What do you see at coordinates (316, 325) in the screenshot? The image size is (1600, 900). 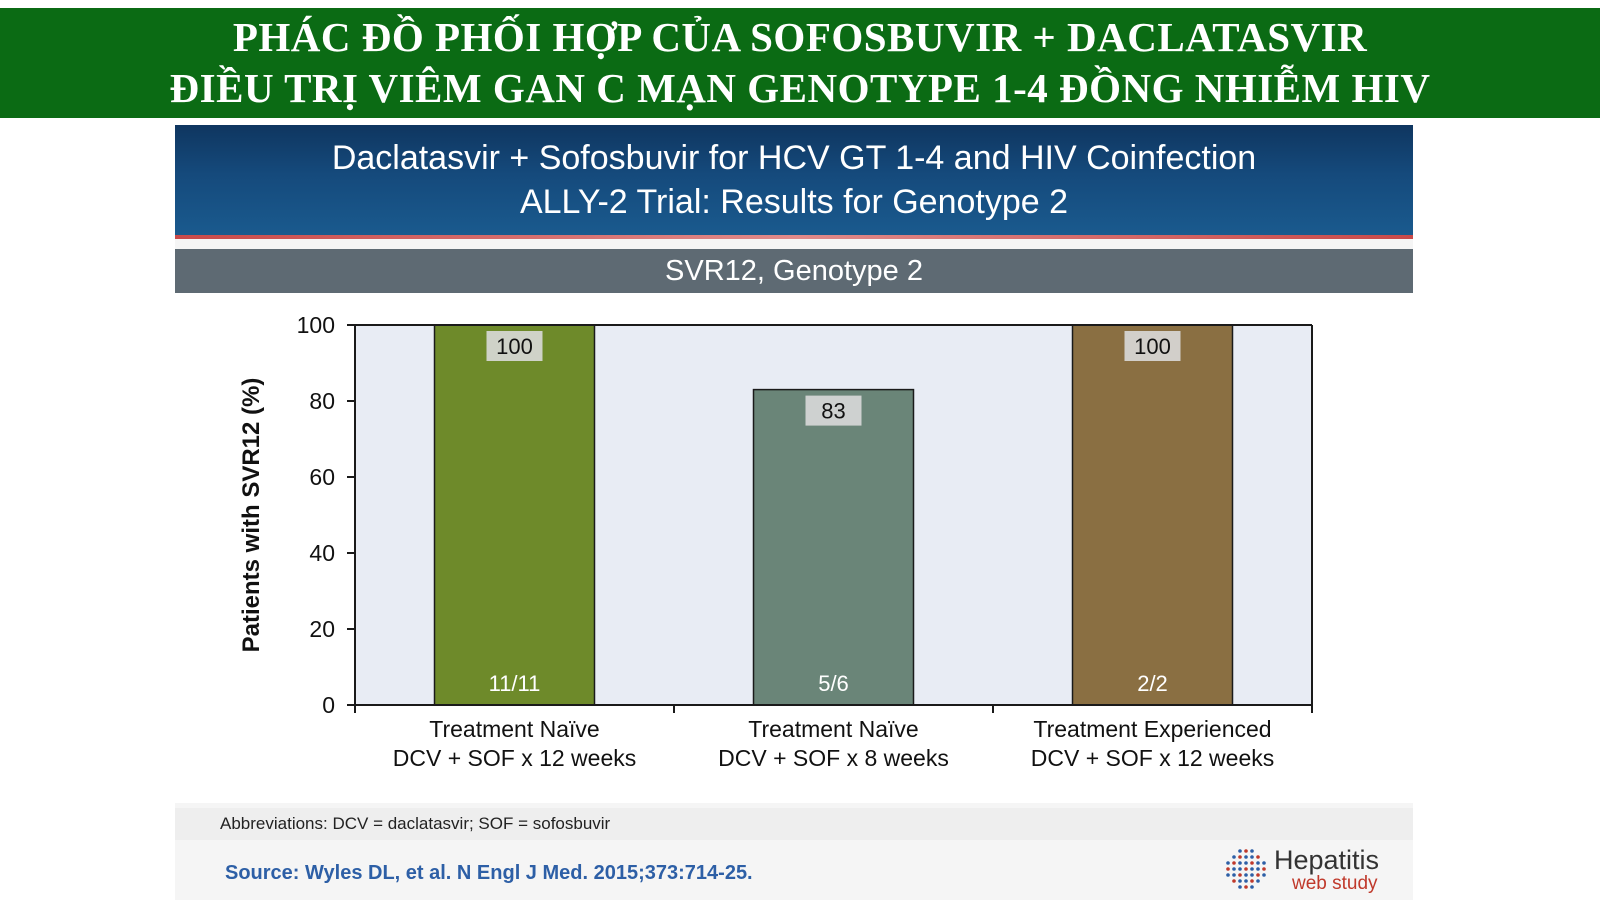 I see `y-tick-label: 100` at bounding box center [316, 325].